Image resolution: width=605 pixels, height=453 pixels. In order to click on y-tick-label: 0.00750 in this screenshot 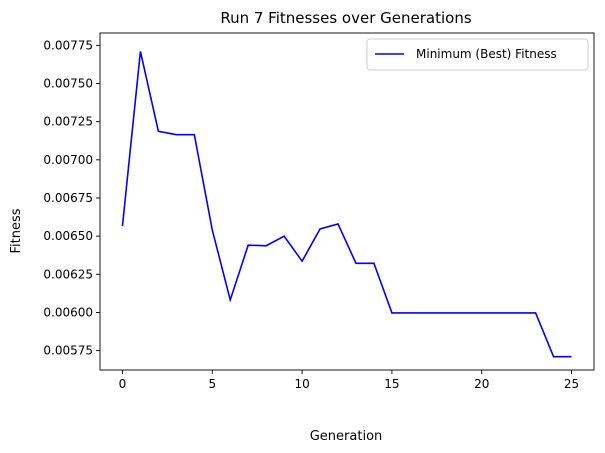, I will do `click(68, 84)`.